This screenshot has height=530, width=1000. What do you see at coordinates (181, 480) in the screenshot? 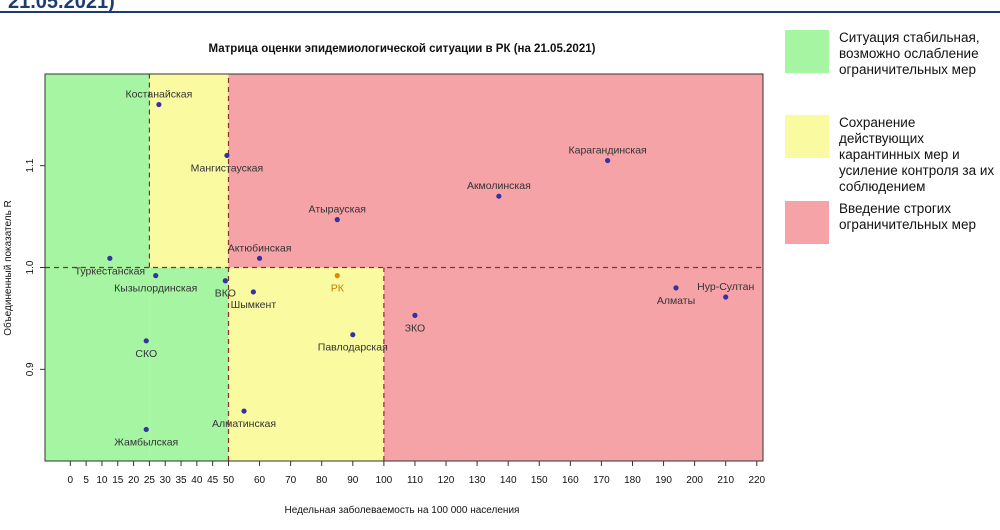
I see `x-tick-label: 35` at bounding box center [181, 480].